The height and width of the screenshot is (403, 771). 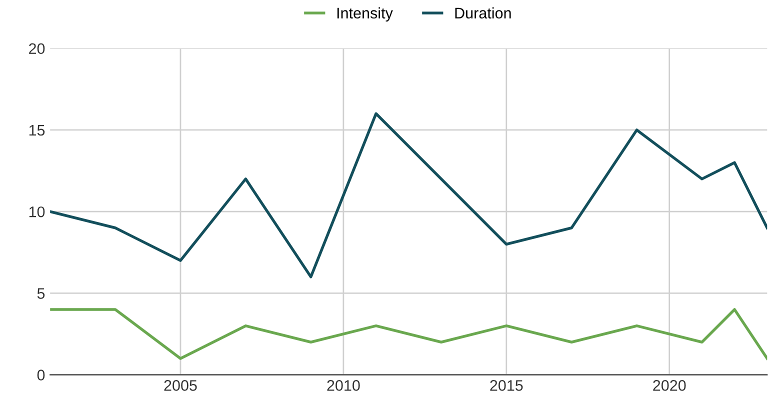 What do you see at coordinates (41, 293) in the screenshot?
I see `y-tick-label: 5` at bounding box center [41, 293].